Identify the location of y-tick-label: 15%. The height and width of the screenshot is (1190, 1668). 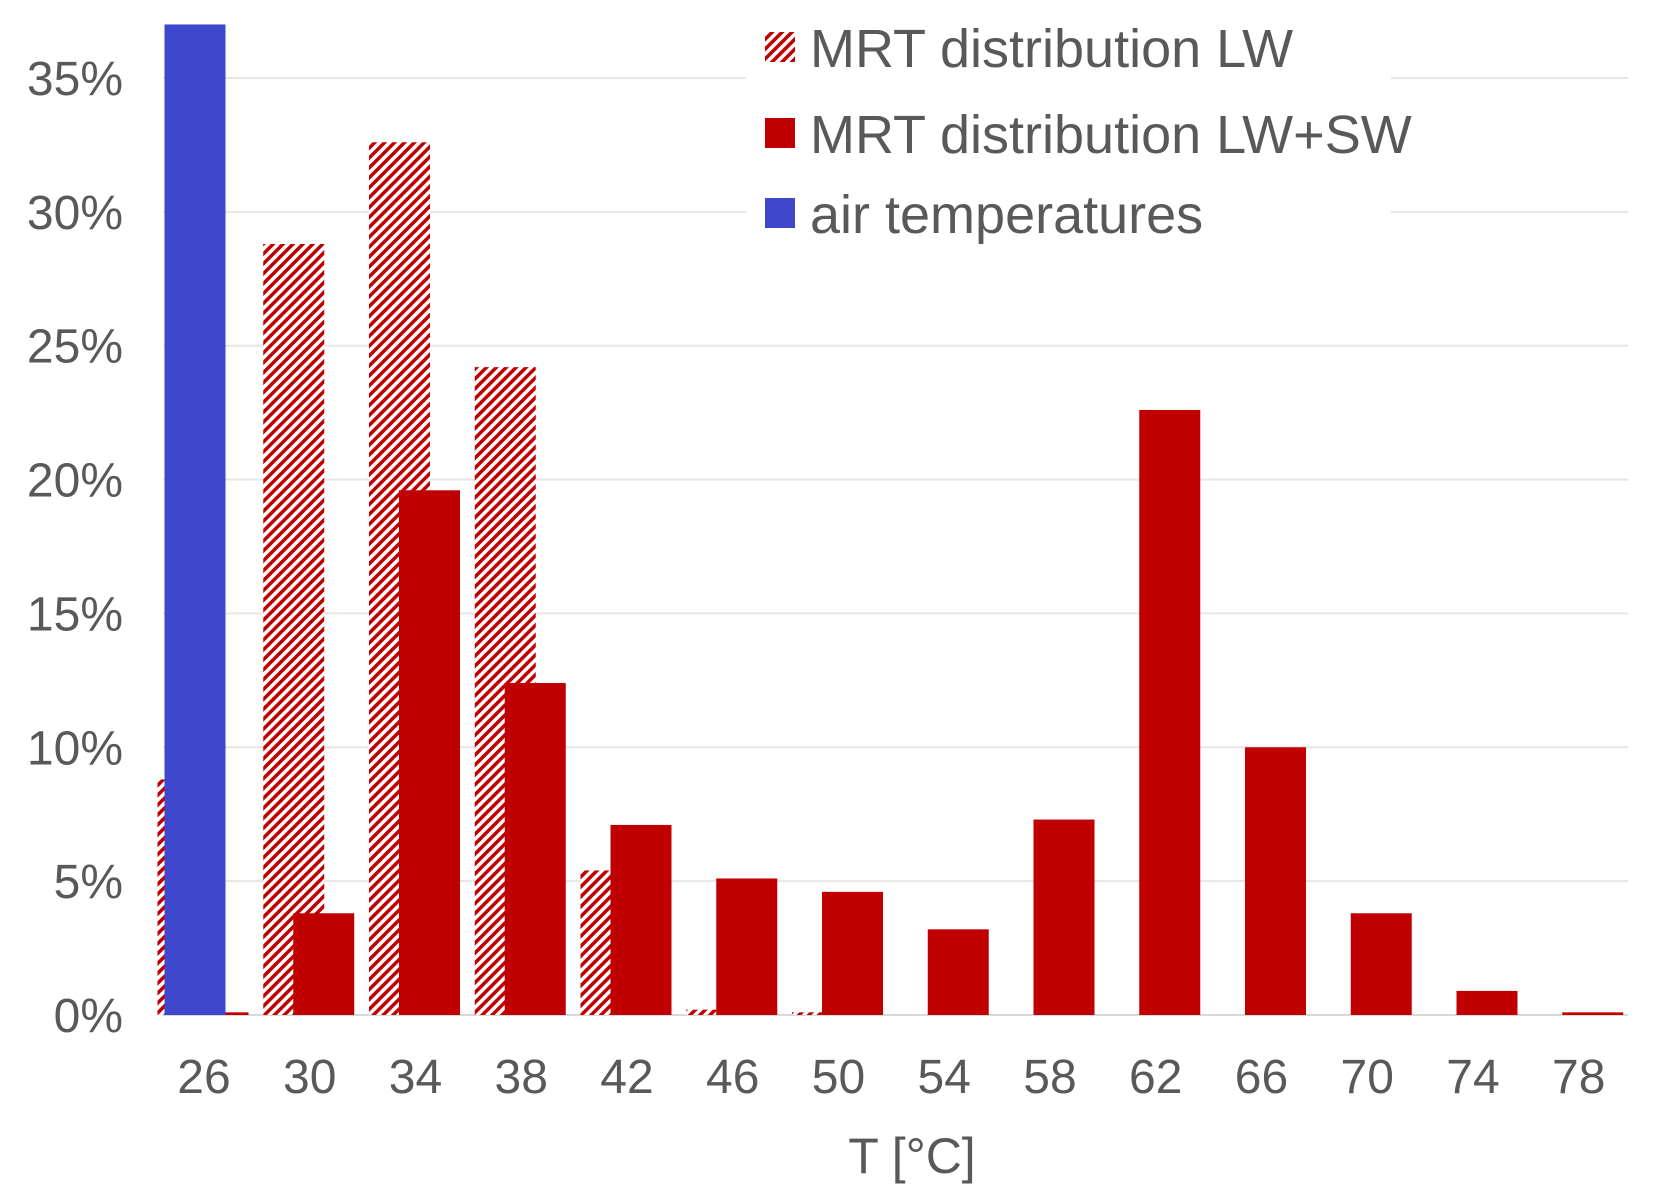
(75, 614).